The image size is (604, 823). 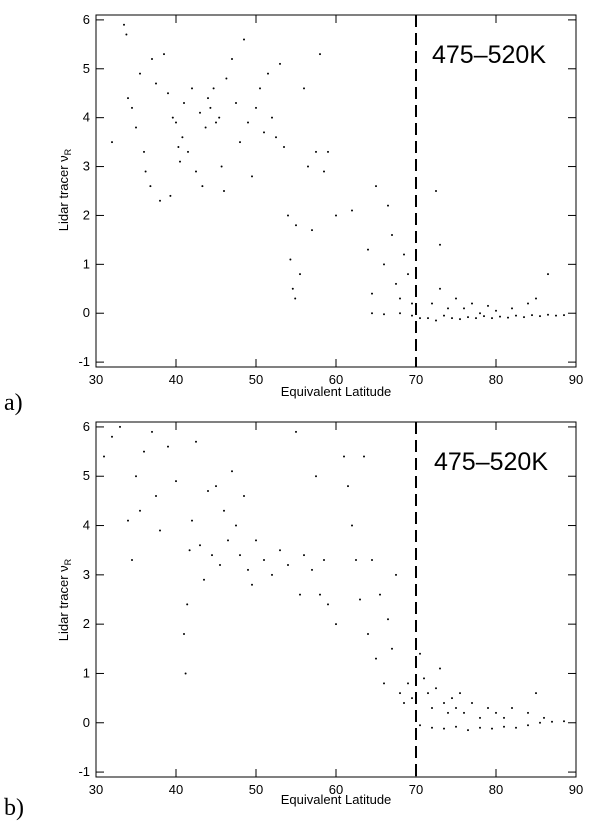 I want to click on y-tick-label: 1, so click(x=86, y=263).